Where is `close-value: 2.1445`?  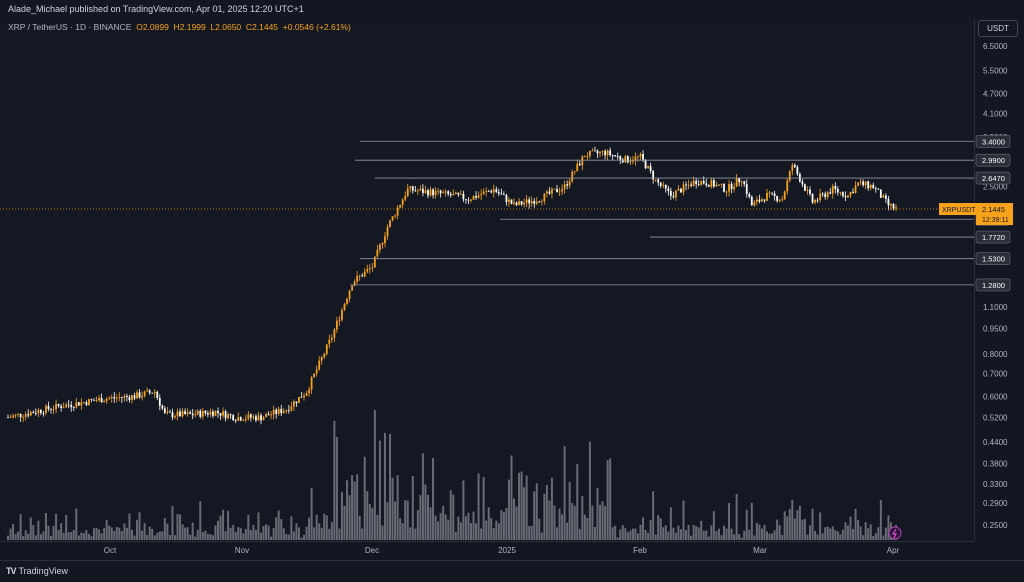
close-value: 2.1445 is located at coordinates (265, 27).